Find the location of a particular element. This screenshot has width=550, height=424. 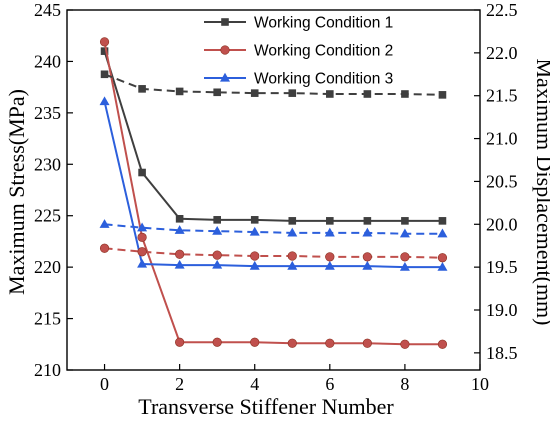

left-y-tick-label: 230 is located at coordinates (47, 164).